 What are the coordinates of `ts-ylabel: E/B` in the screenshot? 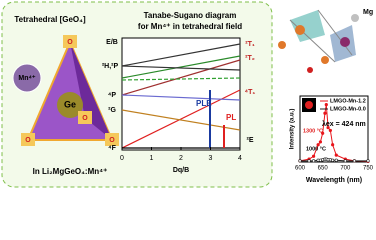 It's located at (112, 42).